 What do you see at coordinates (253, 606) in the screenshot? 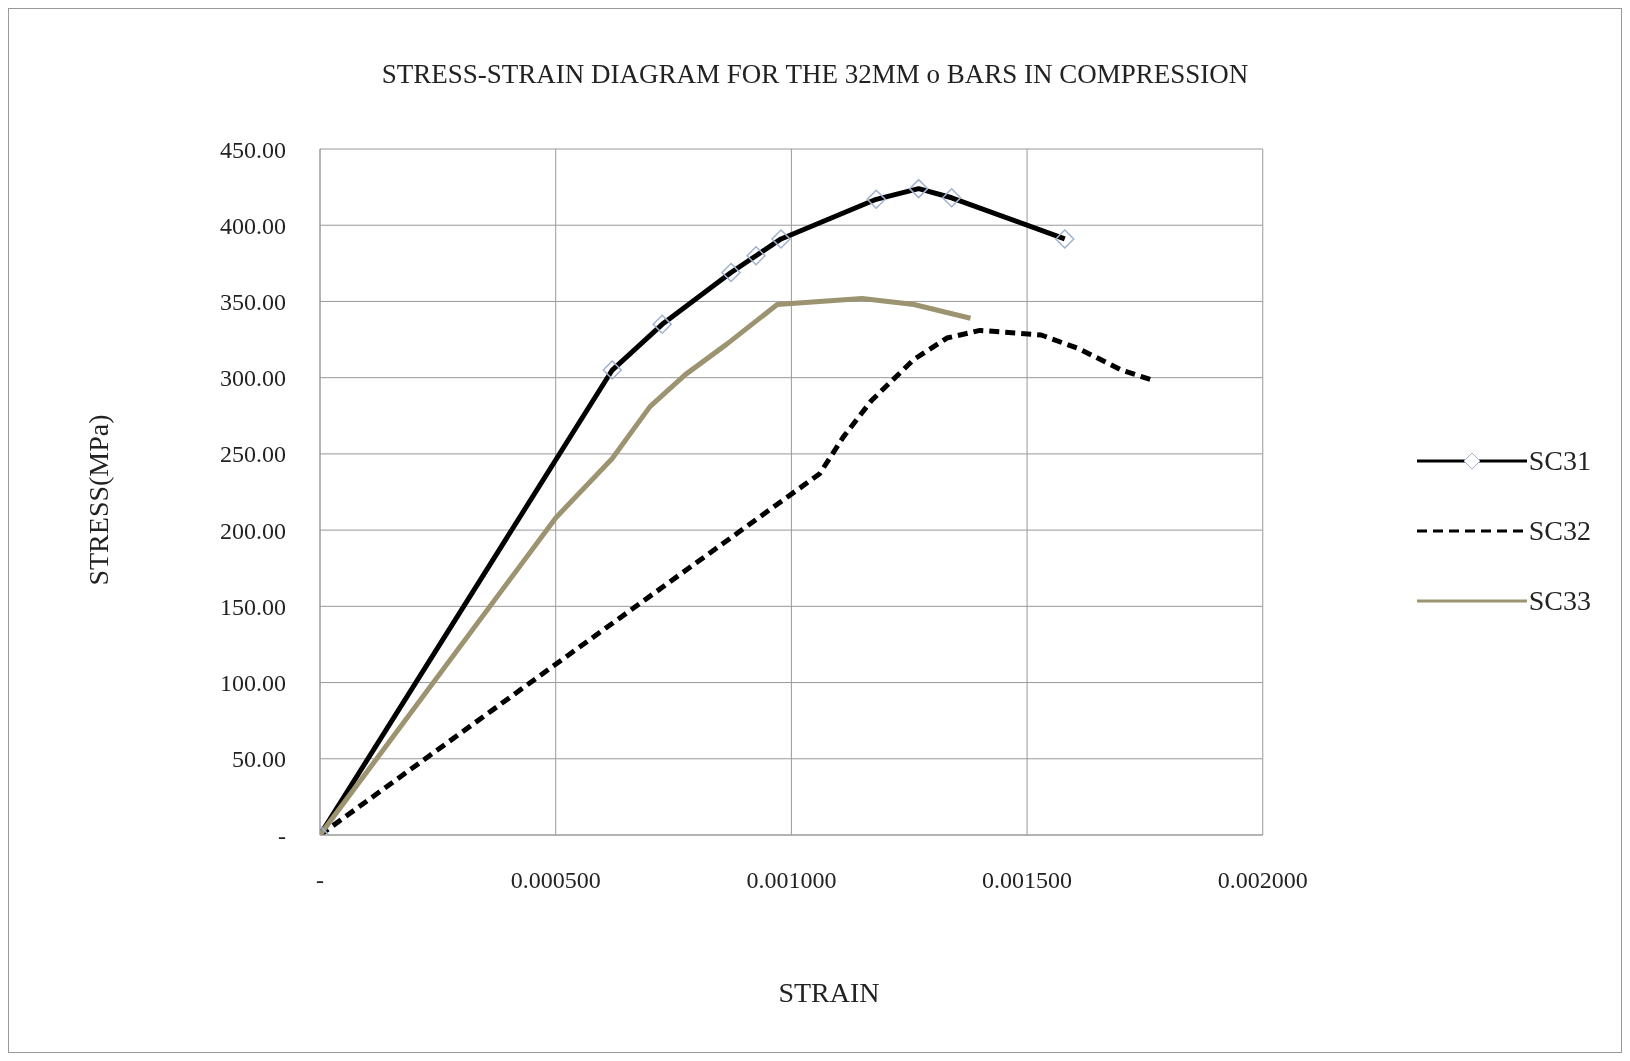
I see `y-tick-label: 150.00` at bounding box center [253, 606].